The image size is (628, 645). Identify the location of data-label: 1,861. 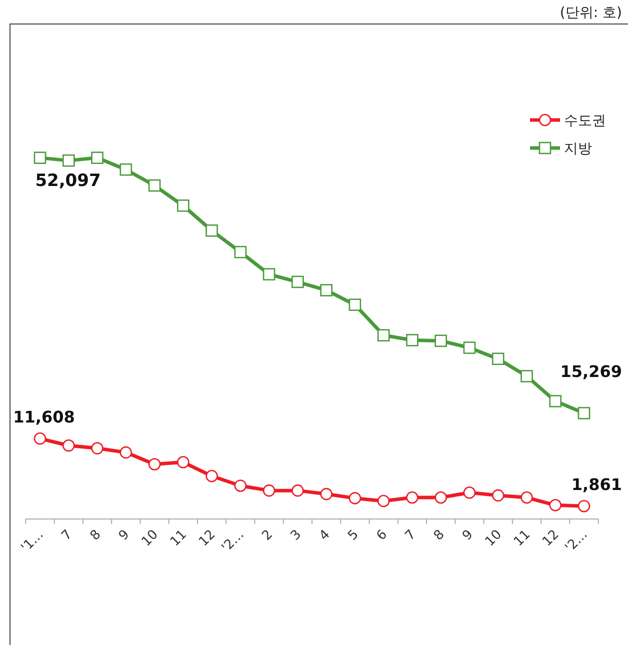
(596, 484).